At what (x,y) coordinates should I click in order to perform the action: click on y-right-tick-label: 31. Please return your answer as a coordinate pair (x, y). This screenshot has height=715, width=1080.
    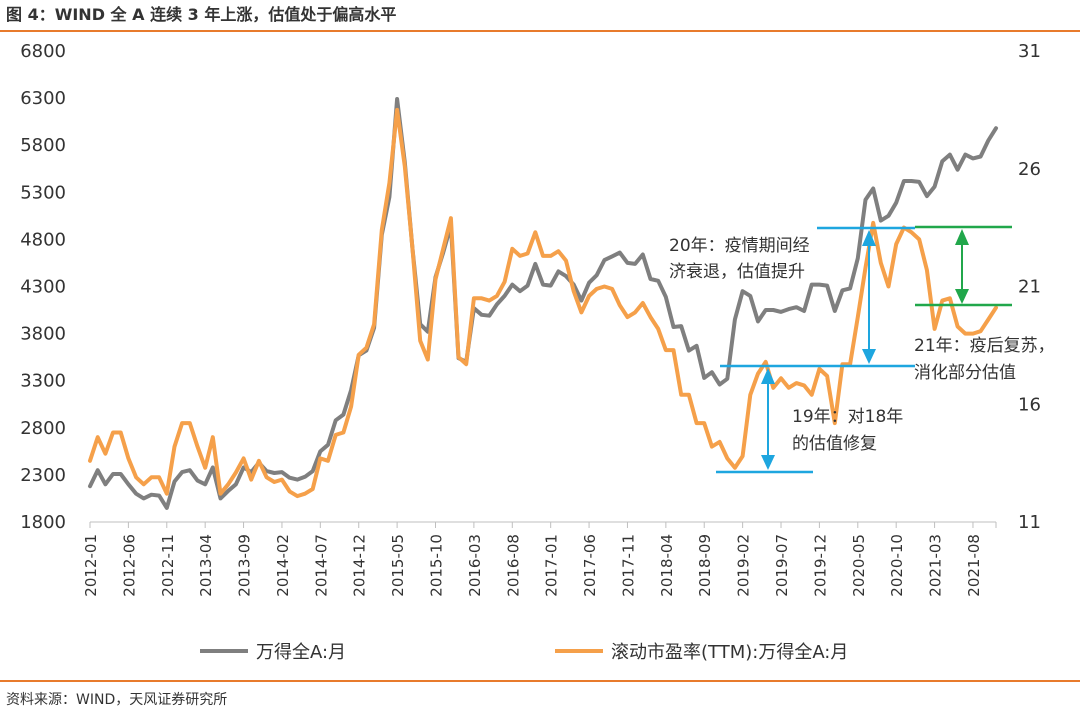
    Looking at the image, I should click on (1029, 51).